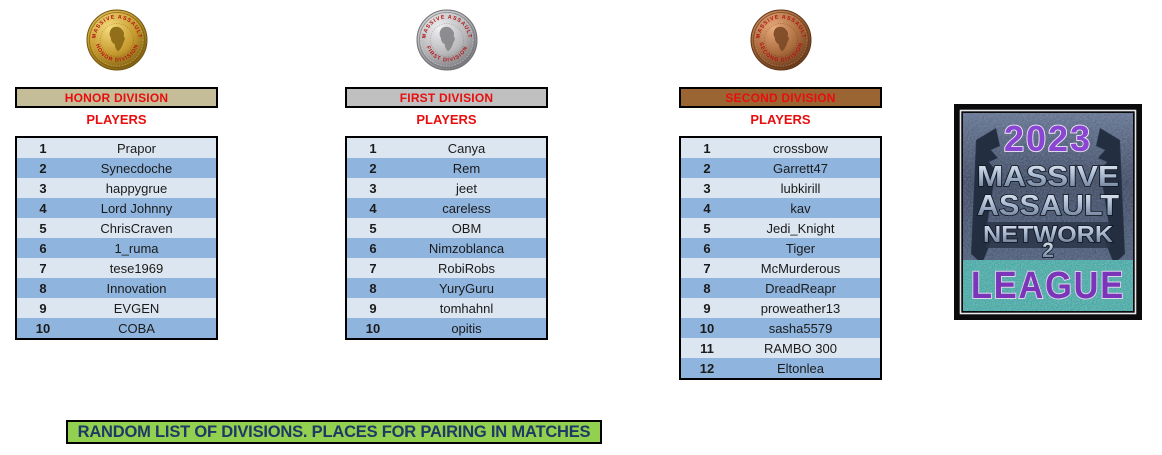  I want to click on player-name: Innovation, so click(136, 288).